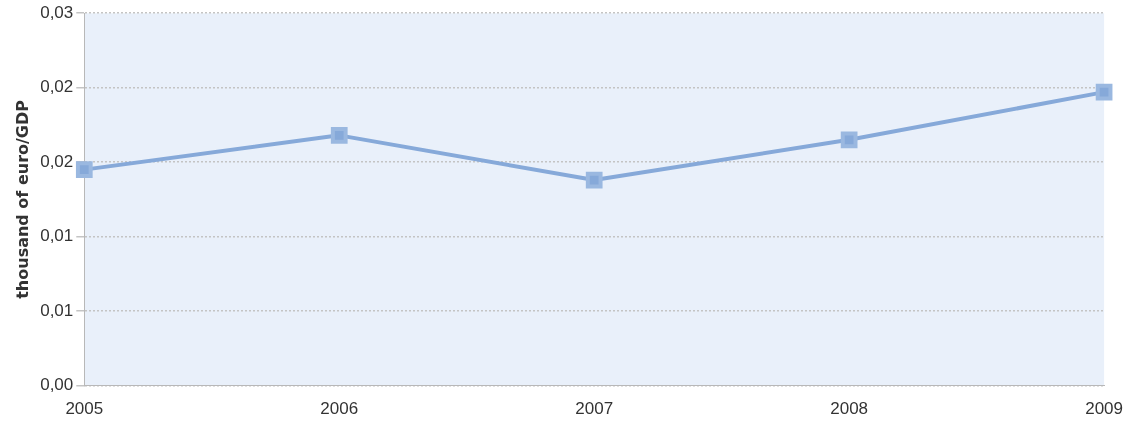 This screenshot has width=1137, height=444. What do you see at coordinates (594, 409) in the screenshot?
I see `x-tick-label: 2007` at bounding box center [594, 409].